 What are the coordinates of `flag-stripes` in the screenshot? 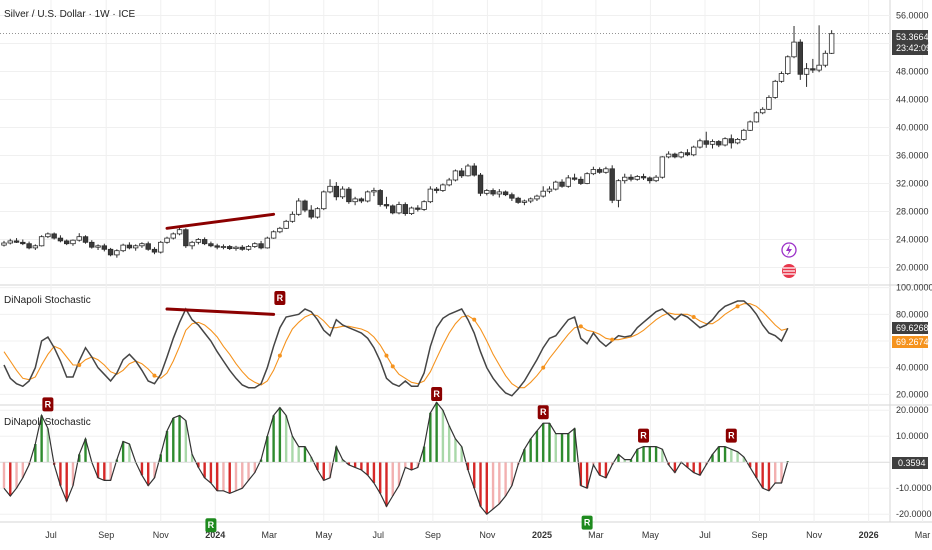 It's located at (789, 271).